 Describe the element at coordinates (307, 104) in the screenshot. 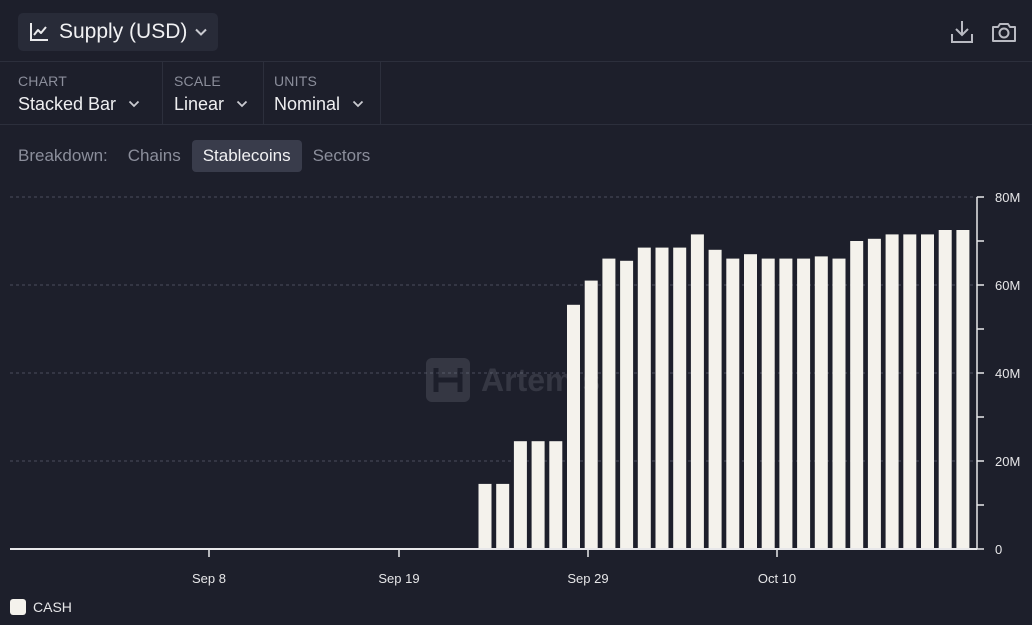

I see `units-value: Nominal` at that location.